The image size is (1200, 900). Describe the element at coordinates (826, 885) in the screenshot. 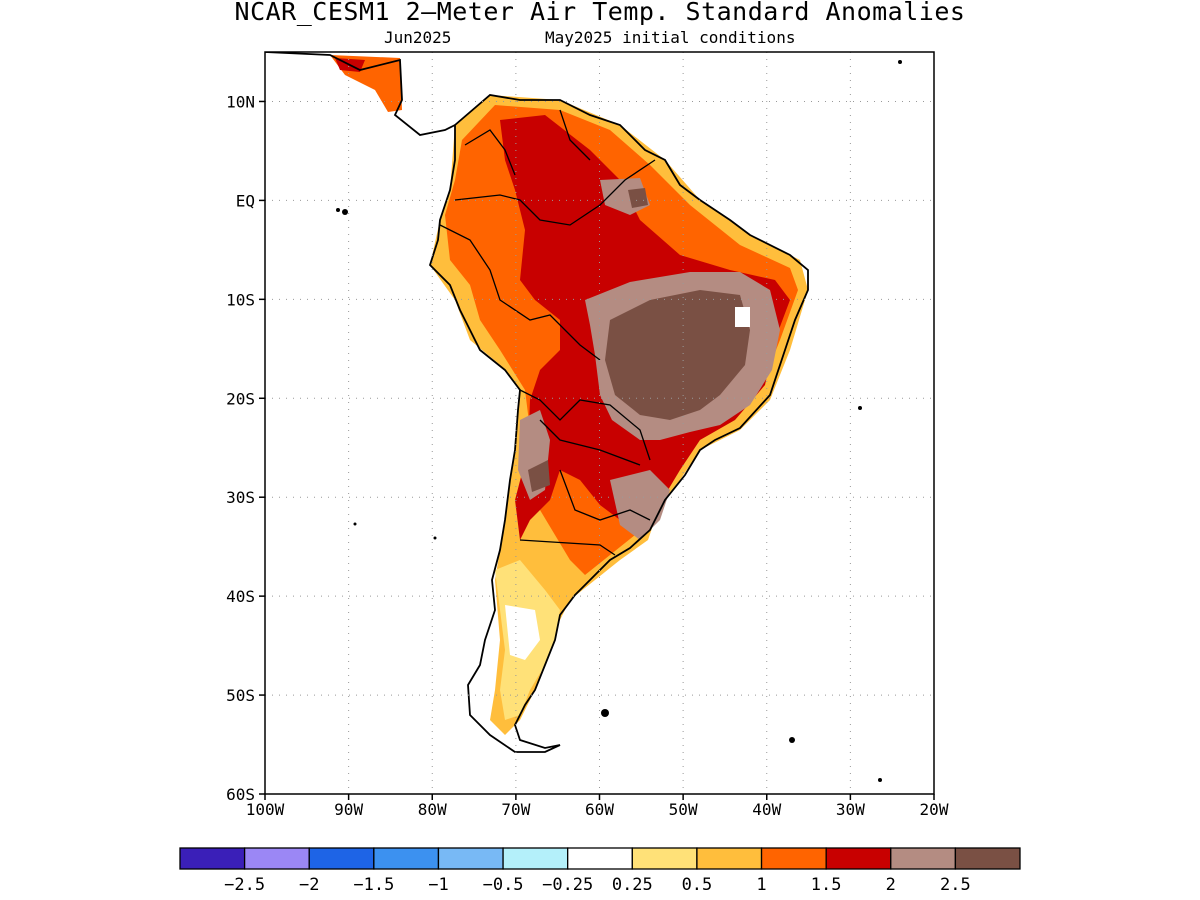

I see `colorbar-label: 1.5` at that location.